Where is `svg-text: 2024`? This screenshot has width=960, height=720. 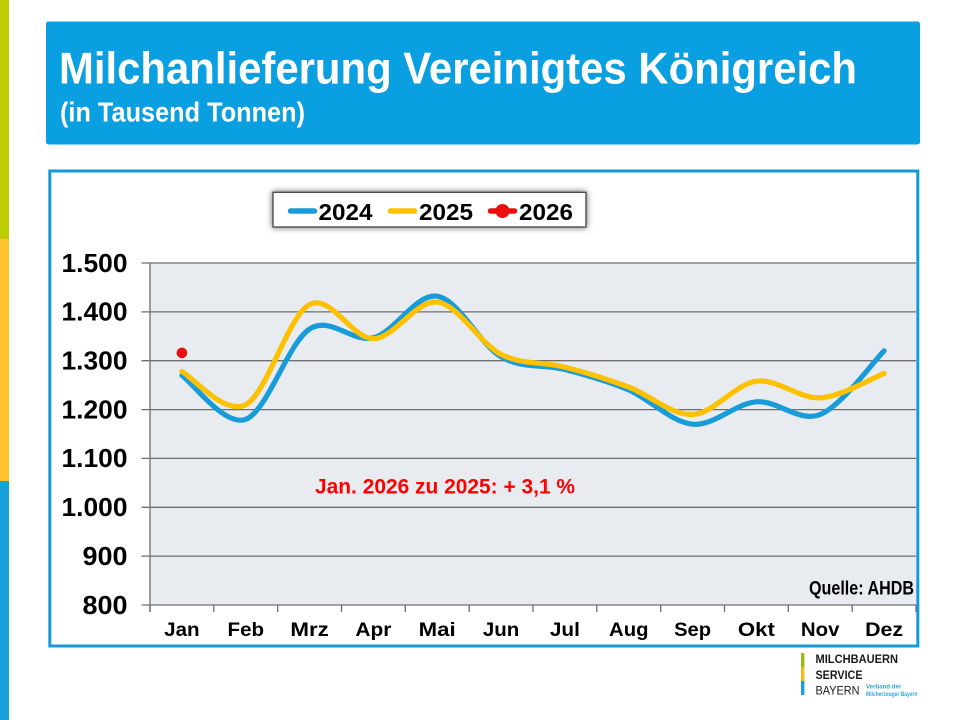
svg-text: 2024 is located at coordinates (346, 212).